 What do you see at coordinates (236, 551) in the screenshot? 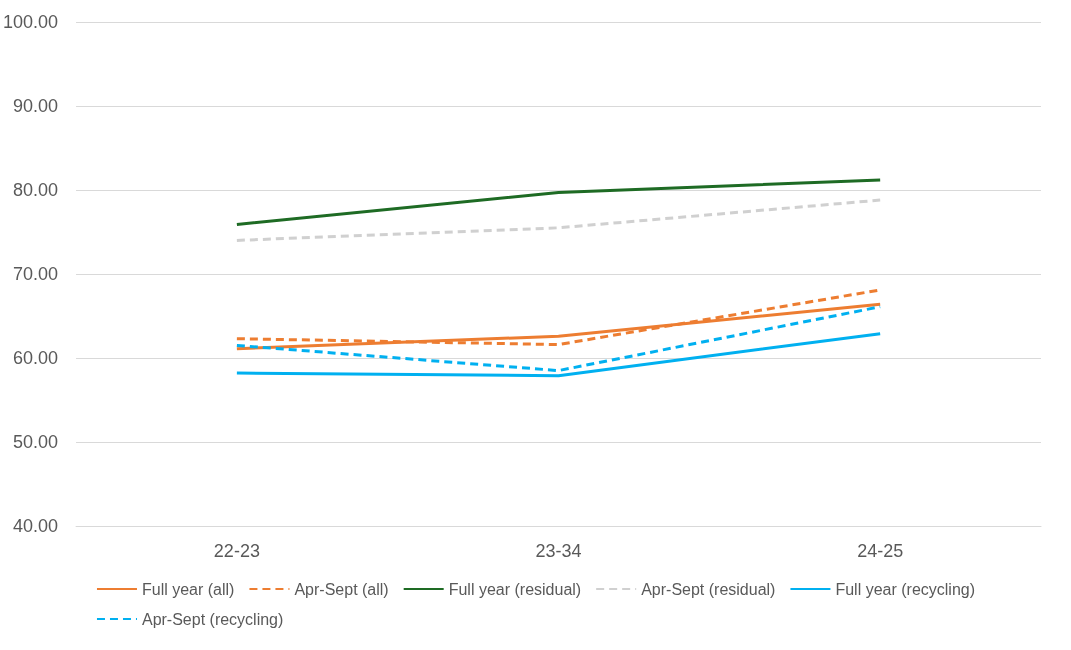
I see `x-tick-label: 22-23` at bounding box center [236, 551].